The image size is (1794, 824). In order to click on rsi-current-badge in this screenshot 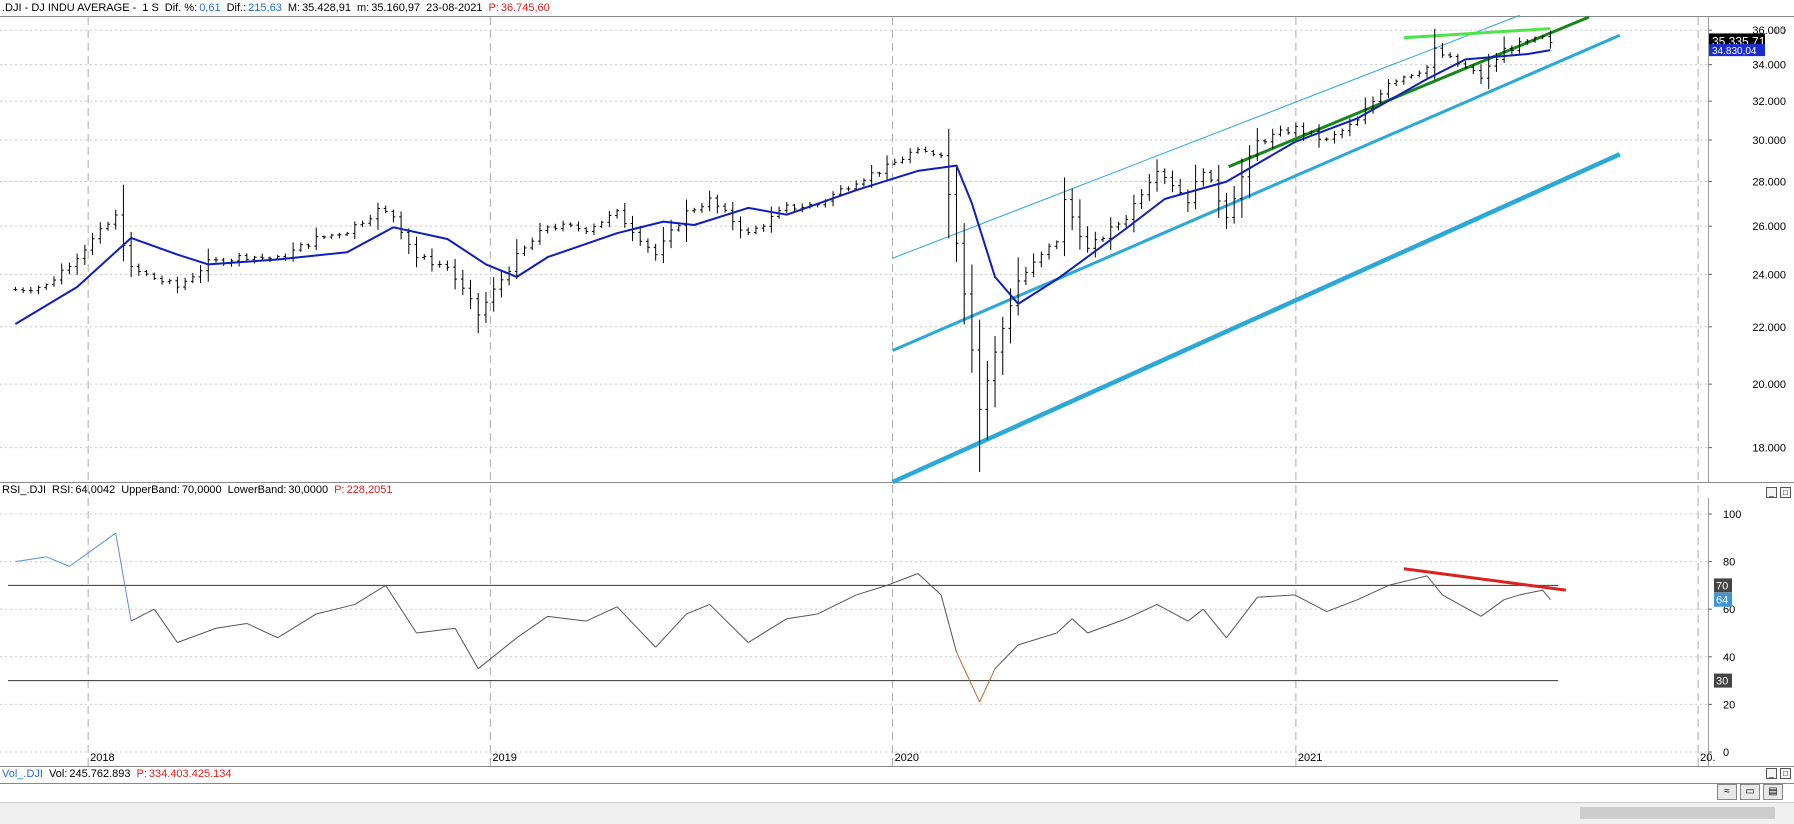, I will do `click(1723, 599)`.